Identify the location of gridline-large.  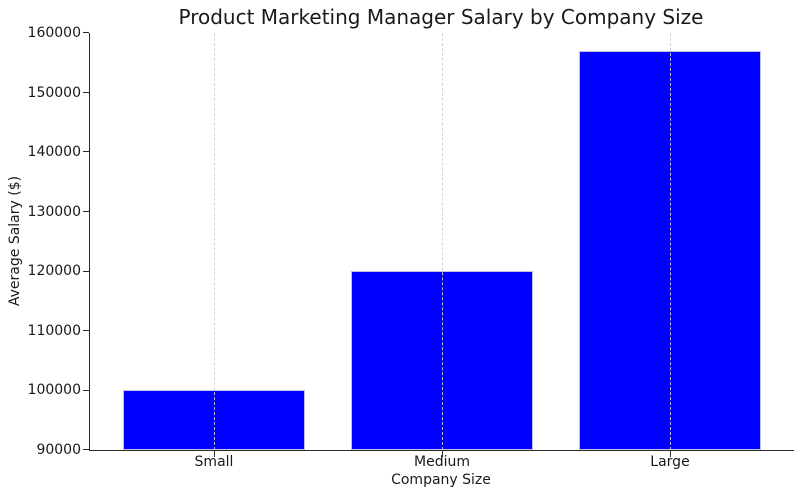
(670, 241).